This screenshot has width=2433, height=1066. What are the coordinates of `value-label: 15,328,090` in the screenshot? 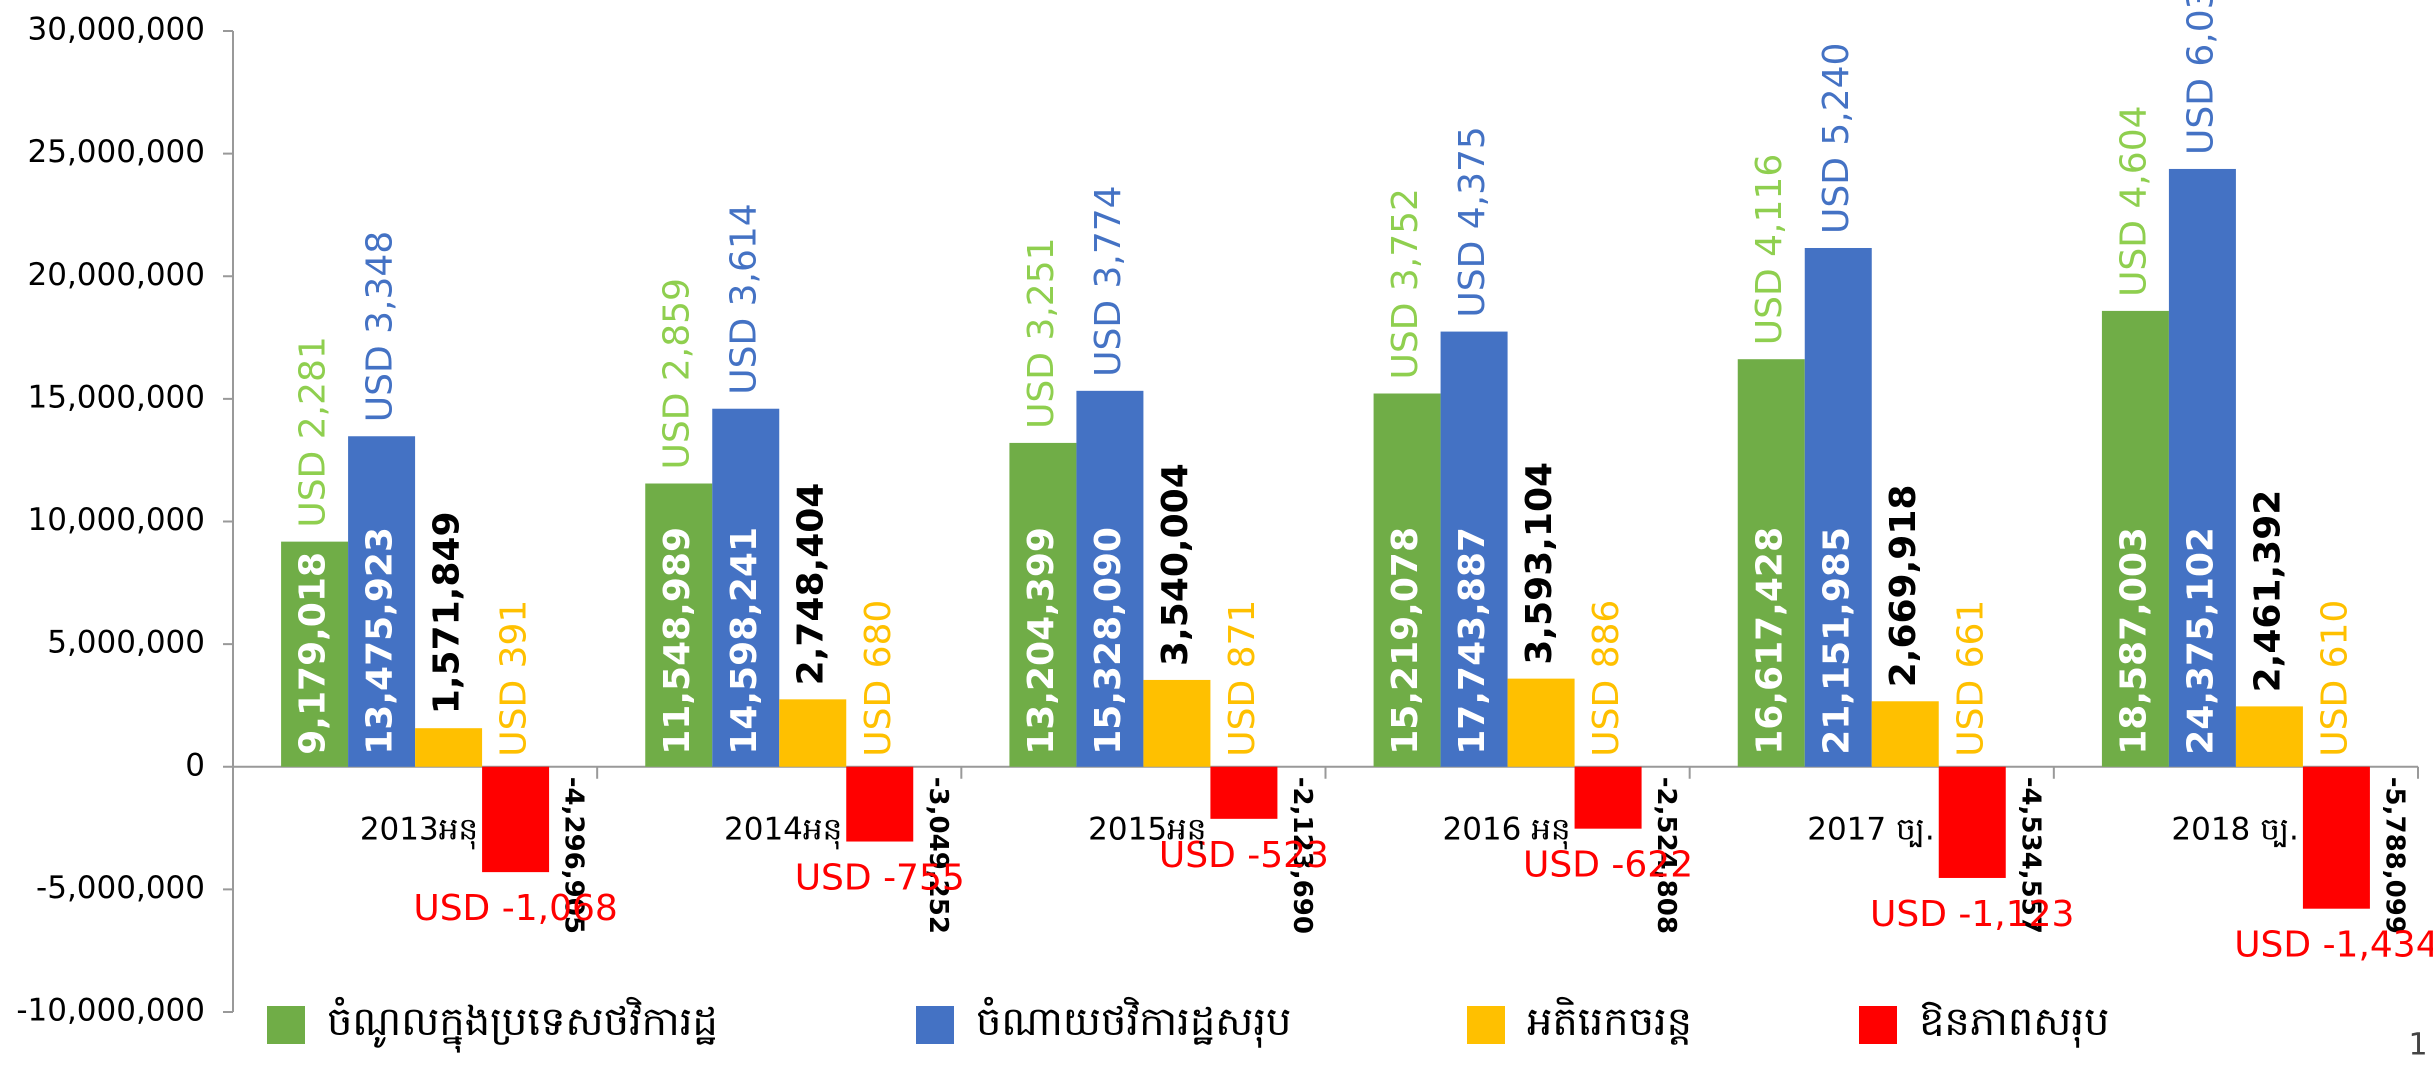 It's located at (1108, 641).